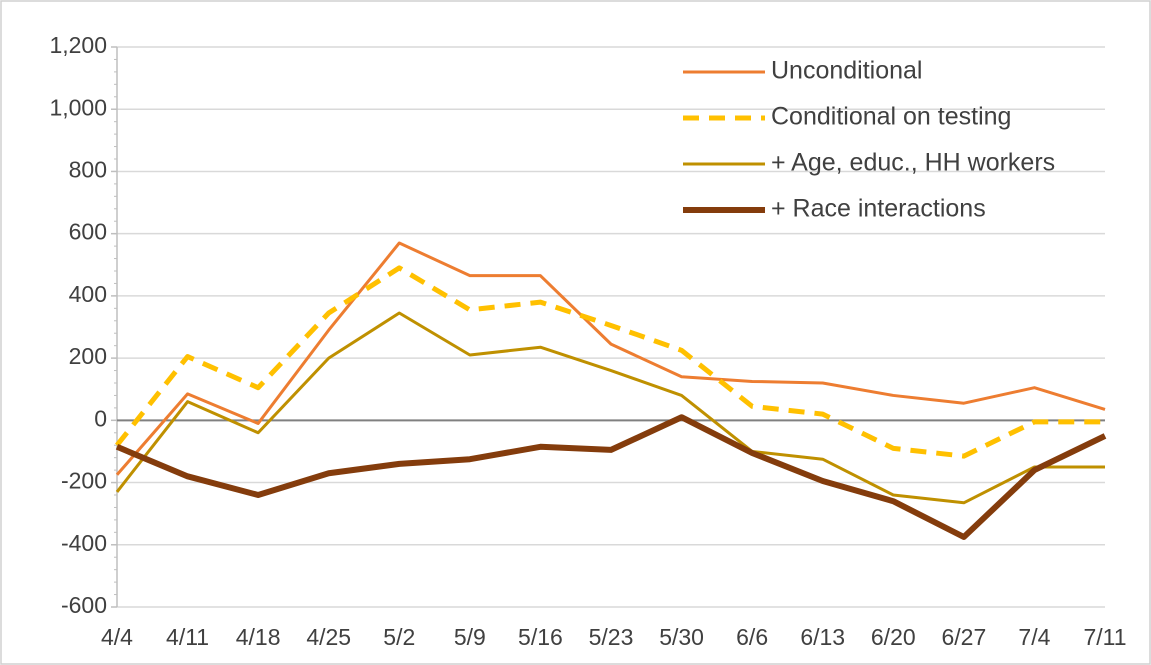  Describe the element at coordinates (328, 637) in the screenshot. I see `x-tick-label: 4/25` at that location.